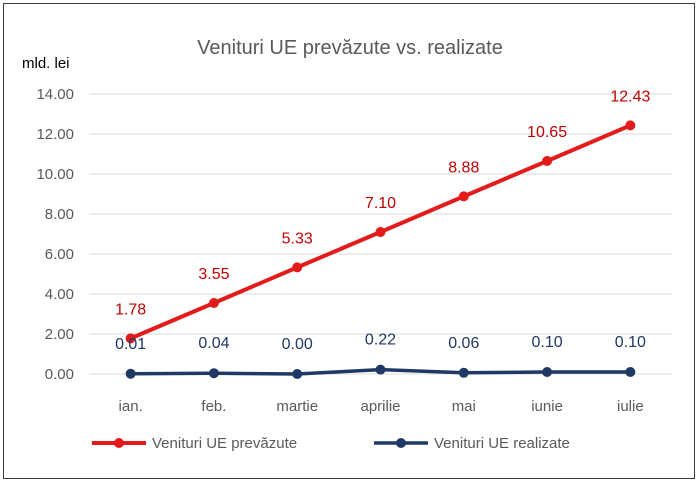 The width and height of the screenshot is (700, 483). Describe the element at coordinates (297, 238) in the screenshot. I see `data-label-0: 5.33` at that location.